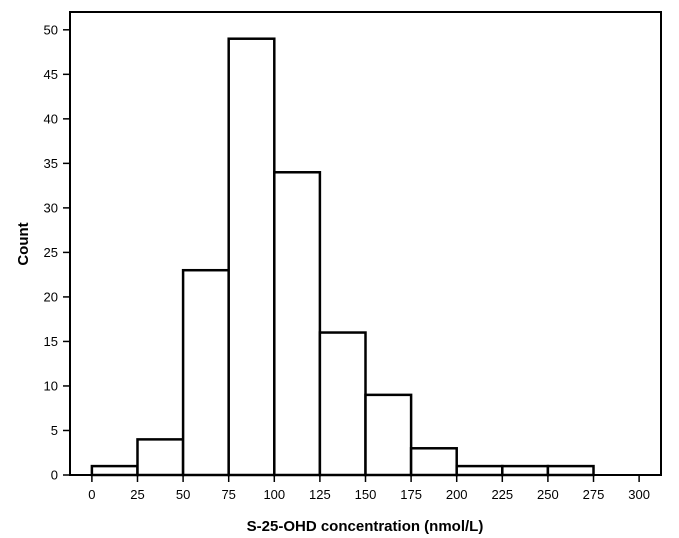  Describe the element at coordinates (51, 29) in the screenshot. I see `y-tick-label: 50` at that location.